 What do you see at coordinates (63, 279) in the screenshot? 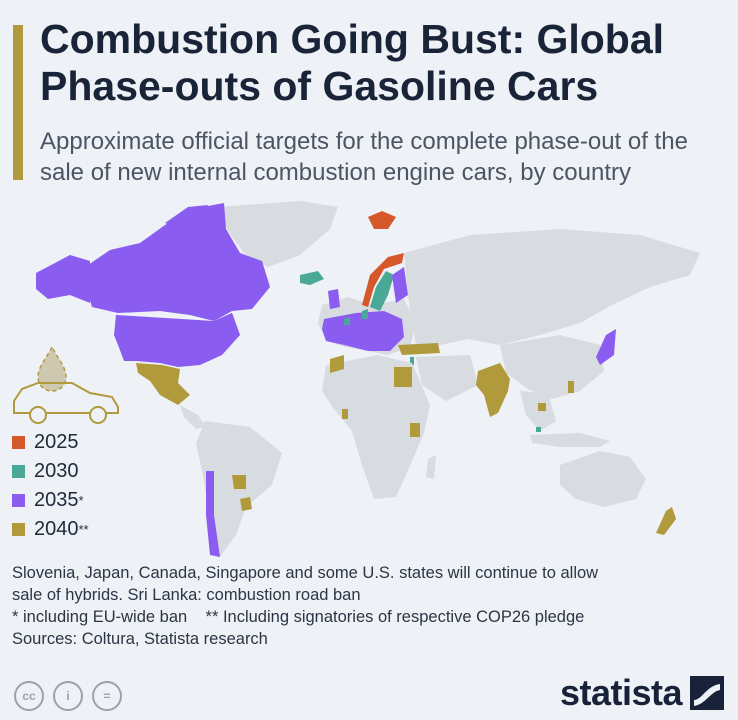
I see `map-region-alaska` at bounding box center [63, 279].